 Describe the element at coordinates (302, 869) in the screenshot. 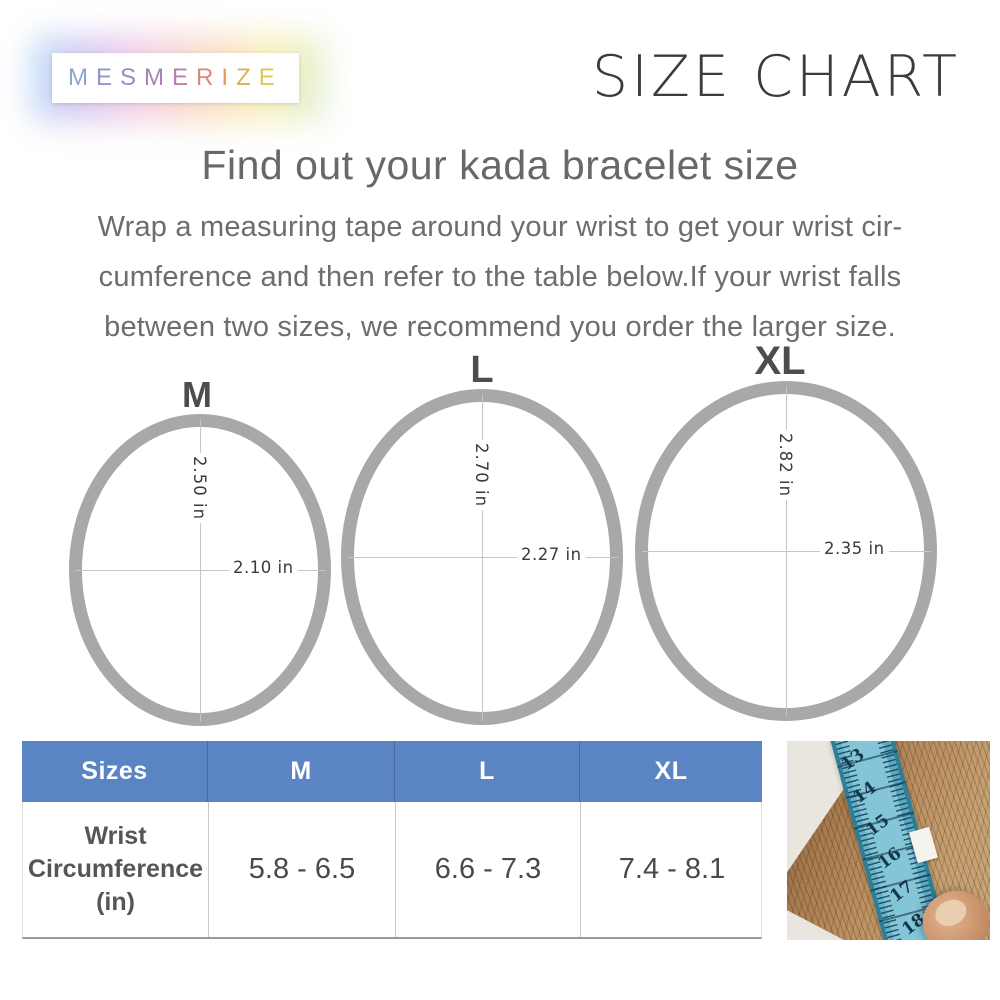

I see `size-table-value-m: 5.8 - 6.5` at that location.